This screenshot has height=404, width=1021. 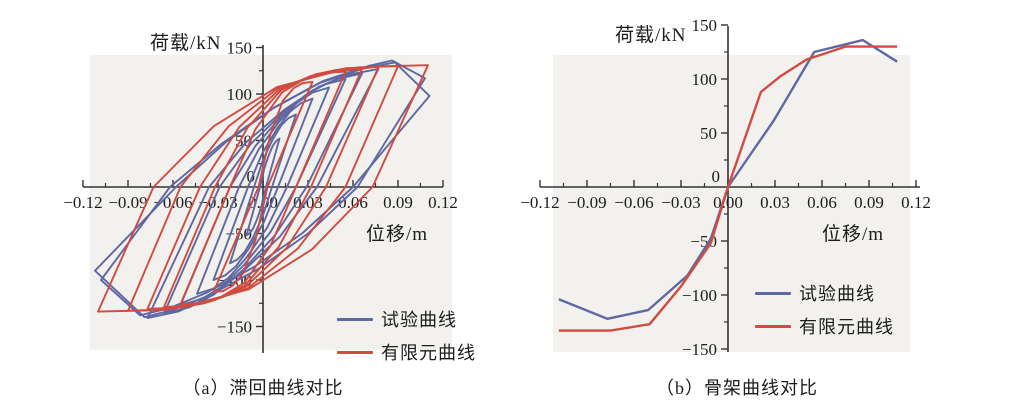 I want to click on tick-label: −0.06, so click(x=633, y=202).